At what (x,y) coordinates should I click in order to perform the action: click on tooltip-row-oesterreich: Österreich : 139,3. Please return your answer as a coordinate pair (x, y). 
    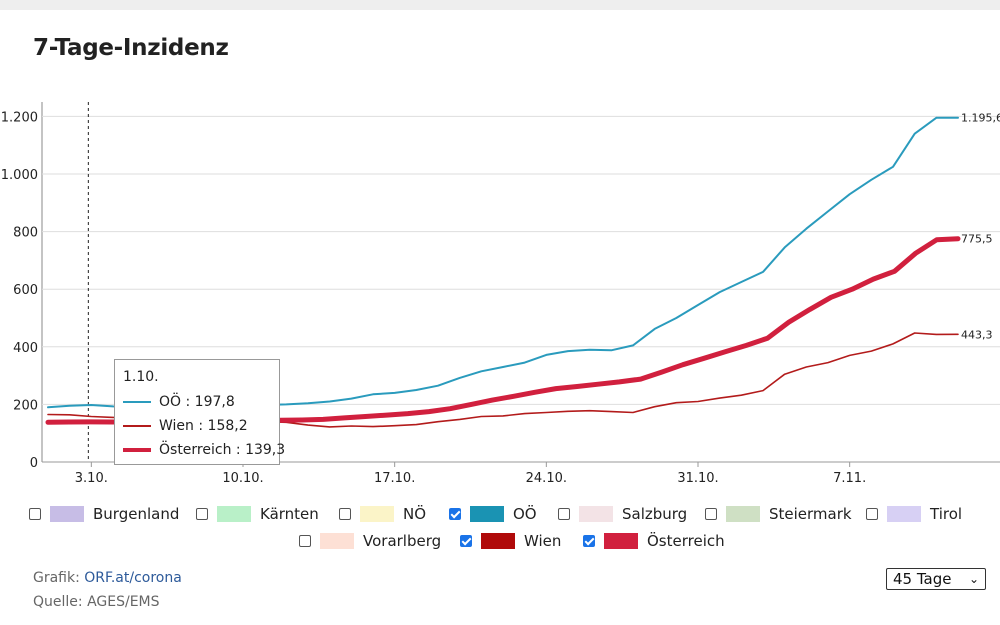
    Looking at the image, I should click on (204, 450).